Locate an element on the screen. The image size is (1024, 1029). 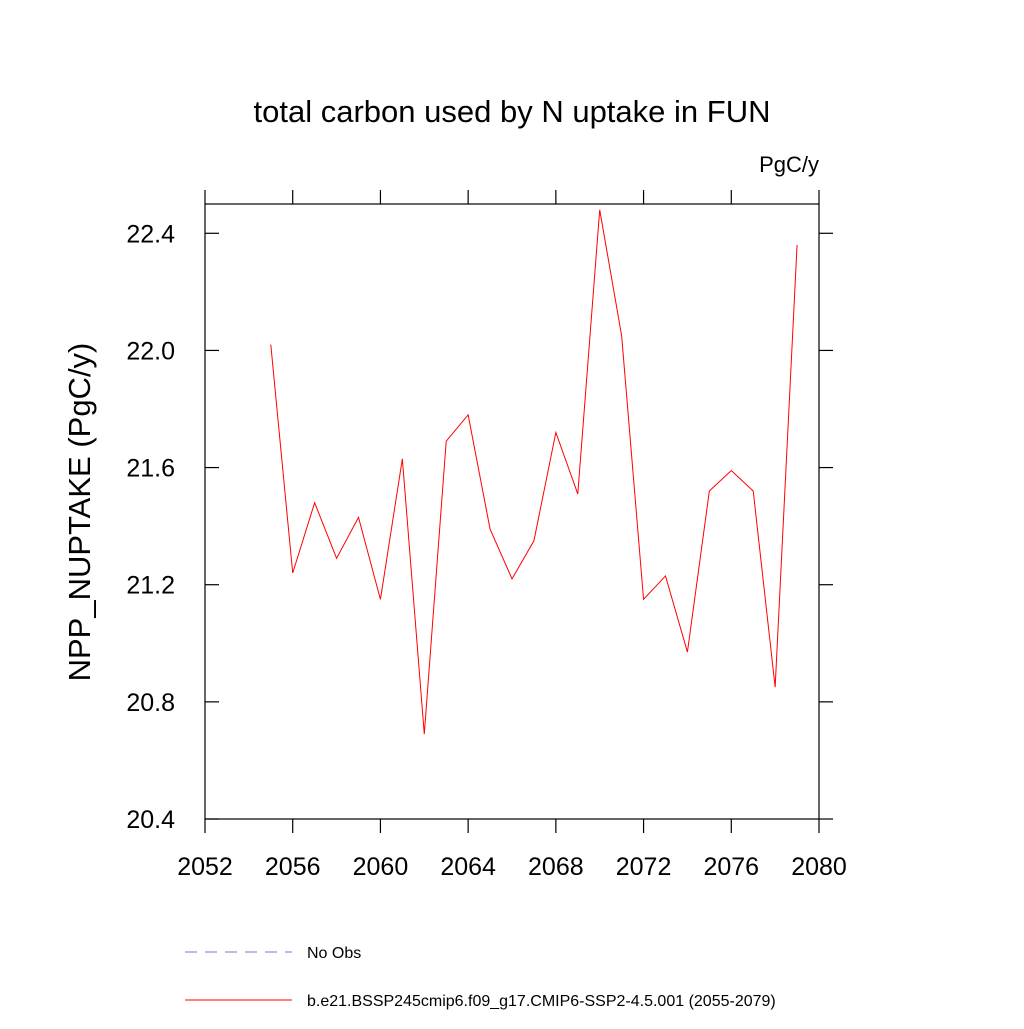
y-tick-label: 20.8 is located at coordinates (150, 703).